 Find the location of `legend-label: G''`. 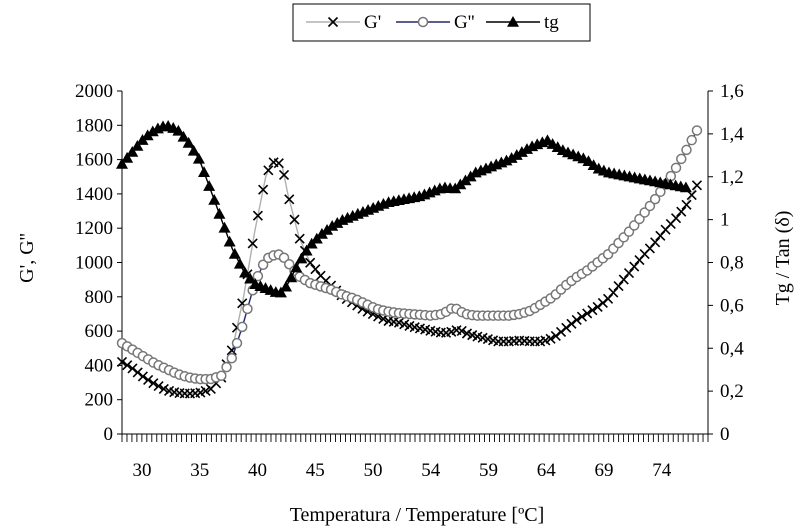

legend-label: G'' is located at coordinates (464, 22).